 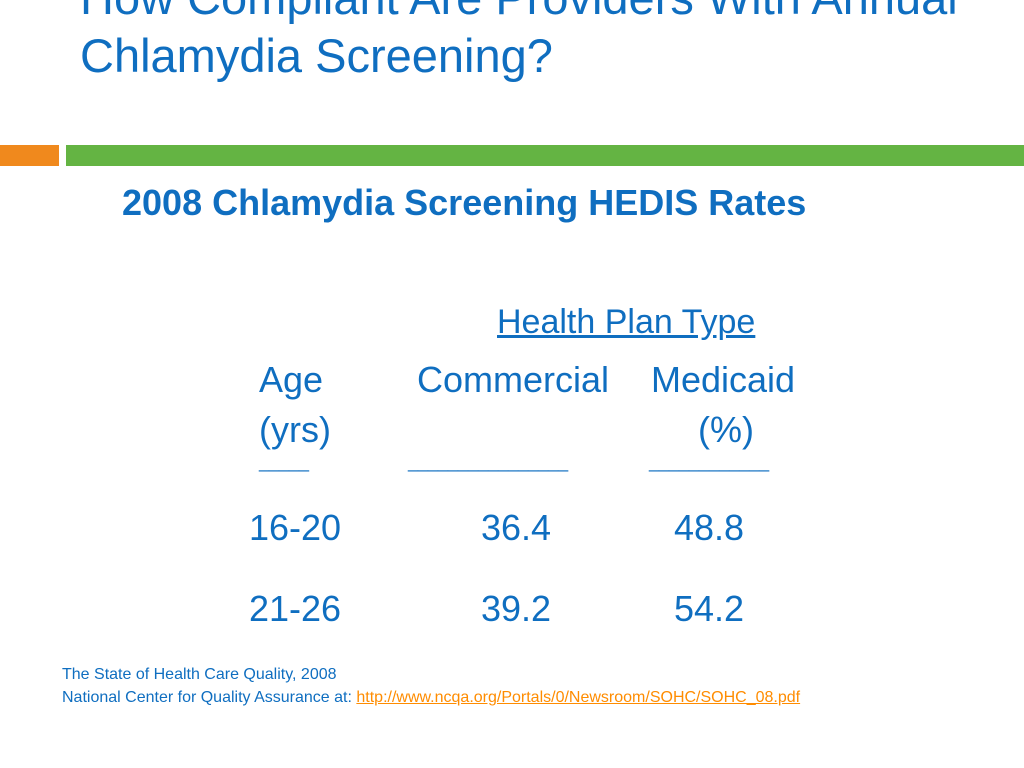 I want to click on table-row-age: 16-20, so click(x=295, y=527).